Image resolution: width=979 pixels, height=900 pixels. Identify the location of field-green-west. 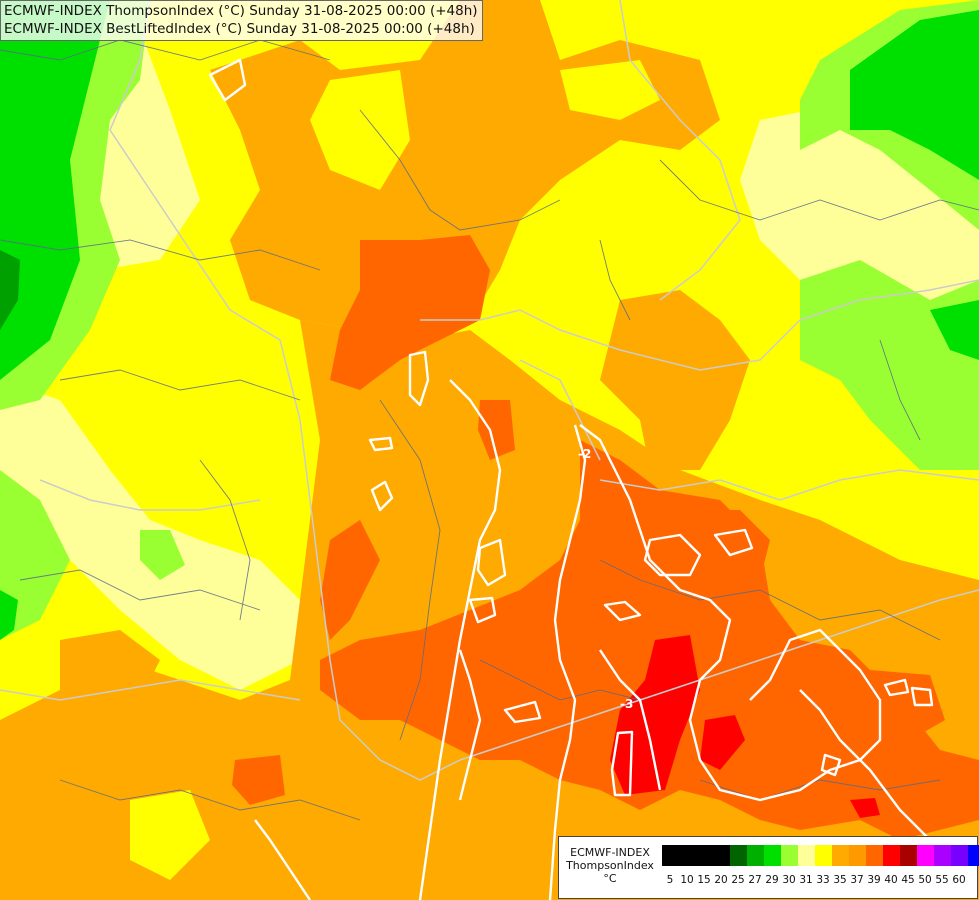
(55, 190).